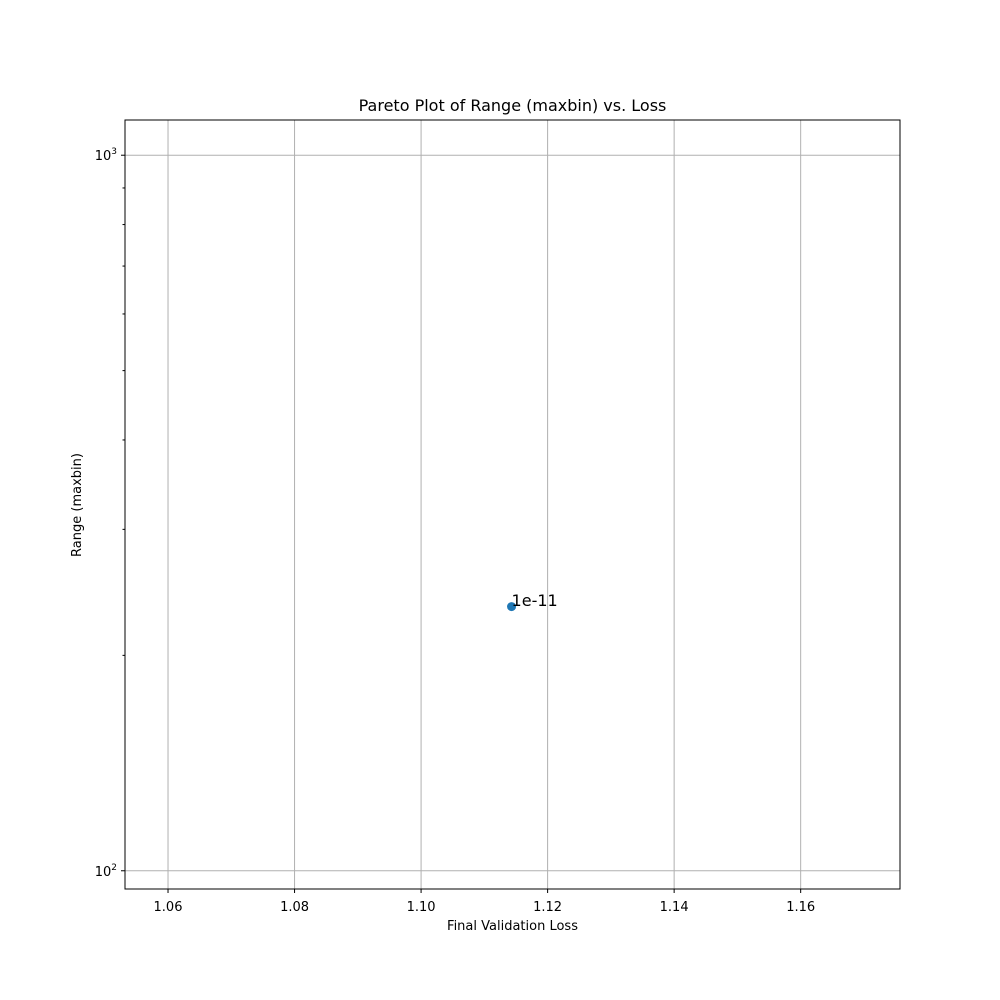 The image size is (1000, 1000). I want to click on x-axis-label: Final Validation Loss, so click(512, 926).